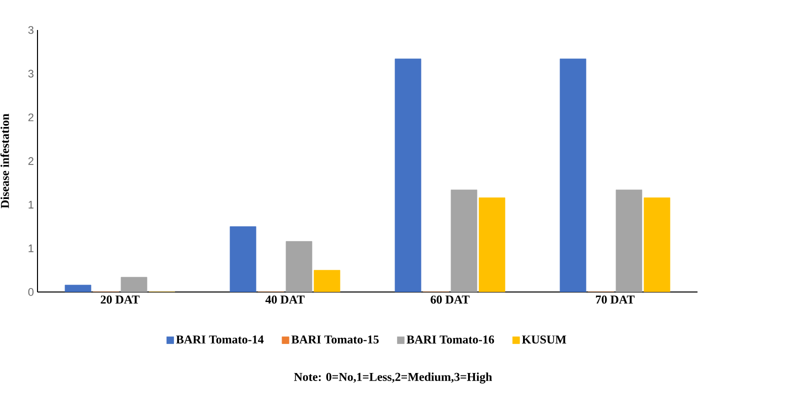 The image size is (787, 402). What do you see at coordinates (335, 340) in the screenshot?
I see `legend-label: BARI Tomato-15` at bounding box center [335, 340].